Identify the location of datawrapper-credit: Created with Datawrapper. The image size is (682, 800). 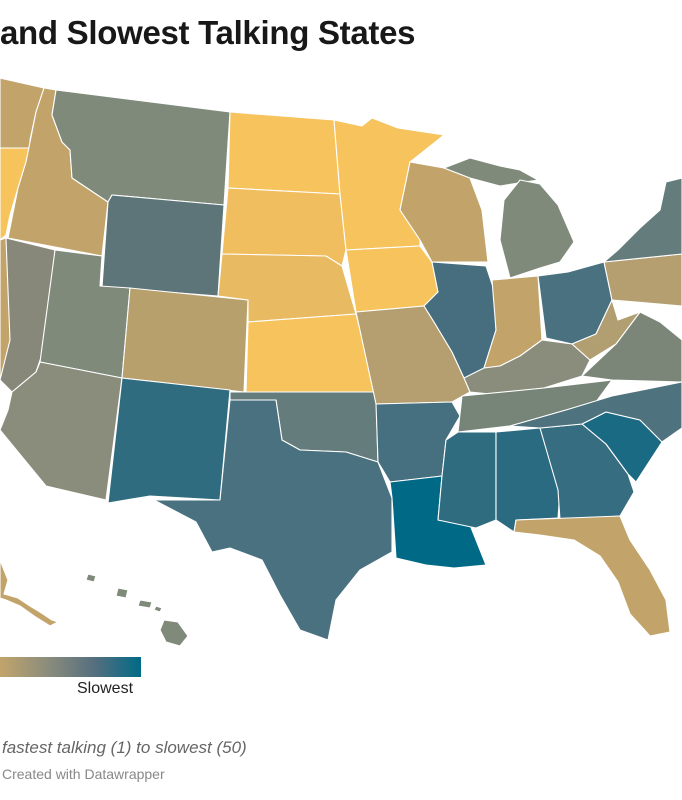
(83, 774).